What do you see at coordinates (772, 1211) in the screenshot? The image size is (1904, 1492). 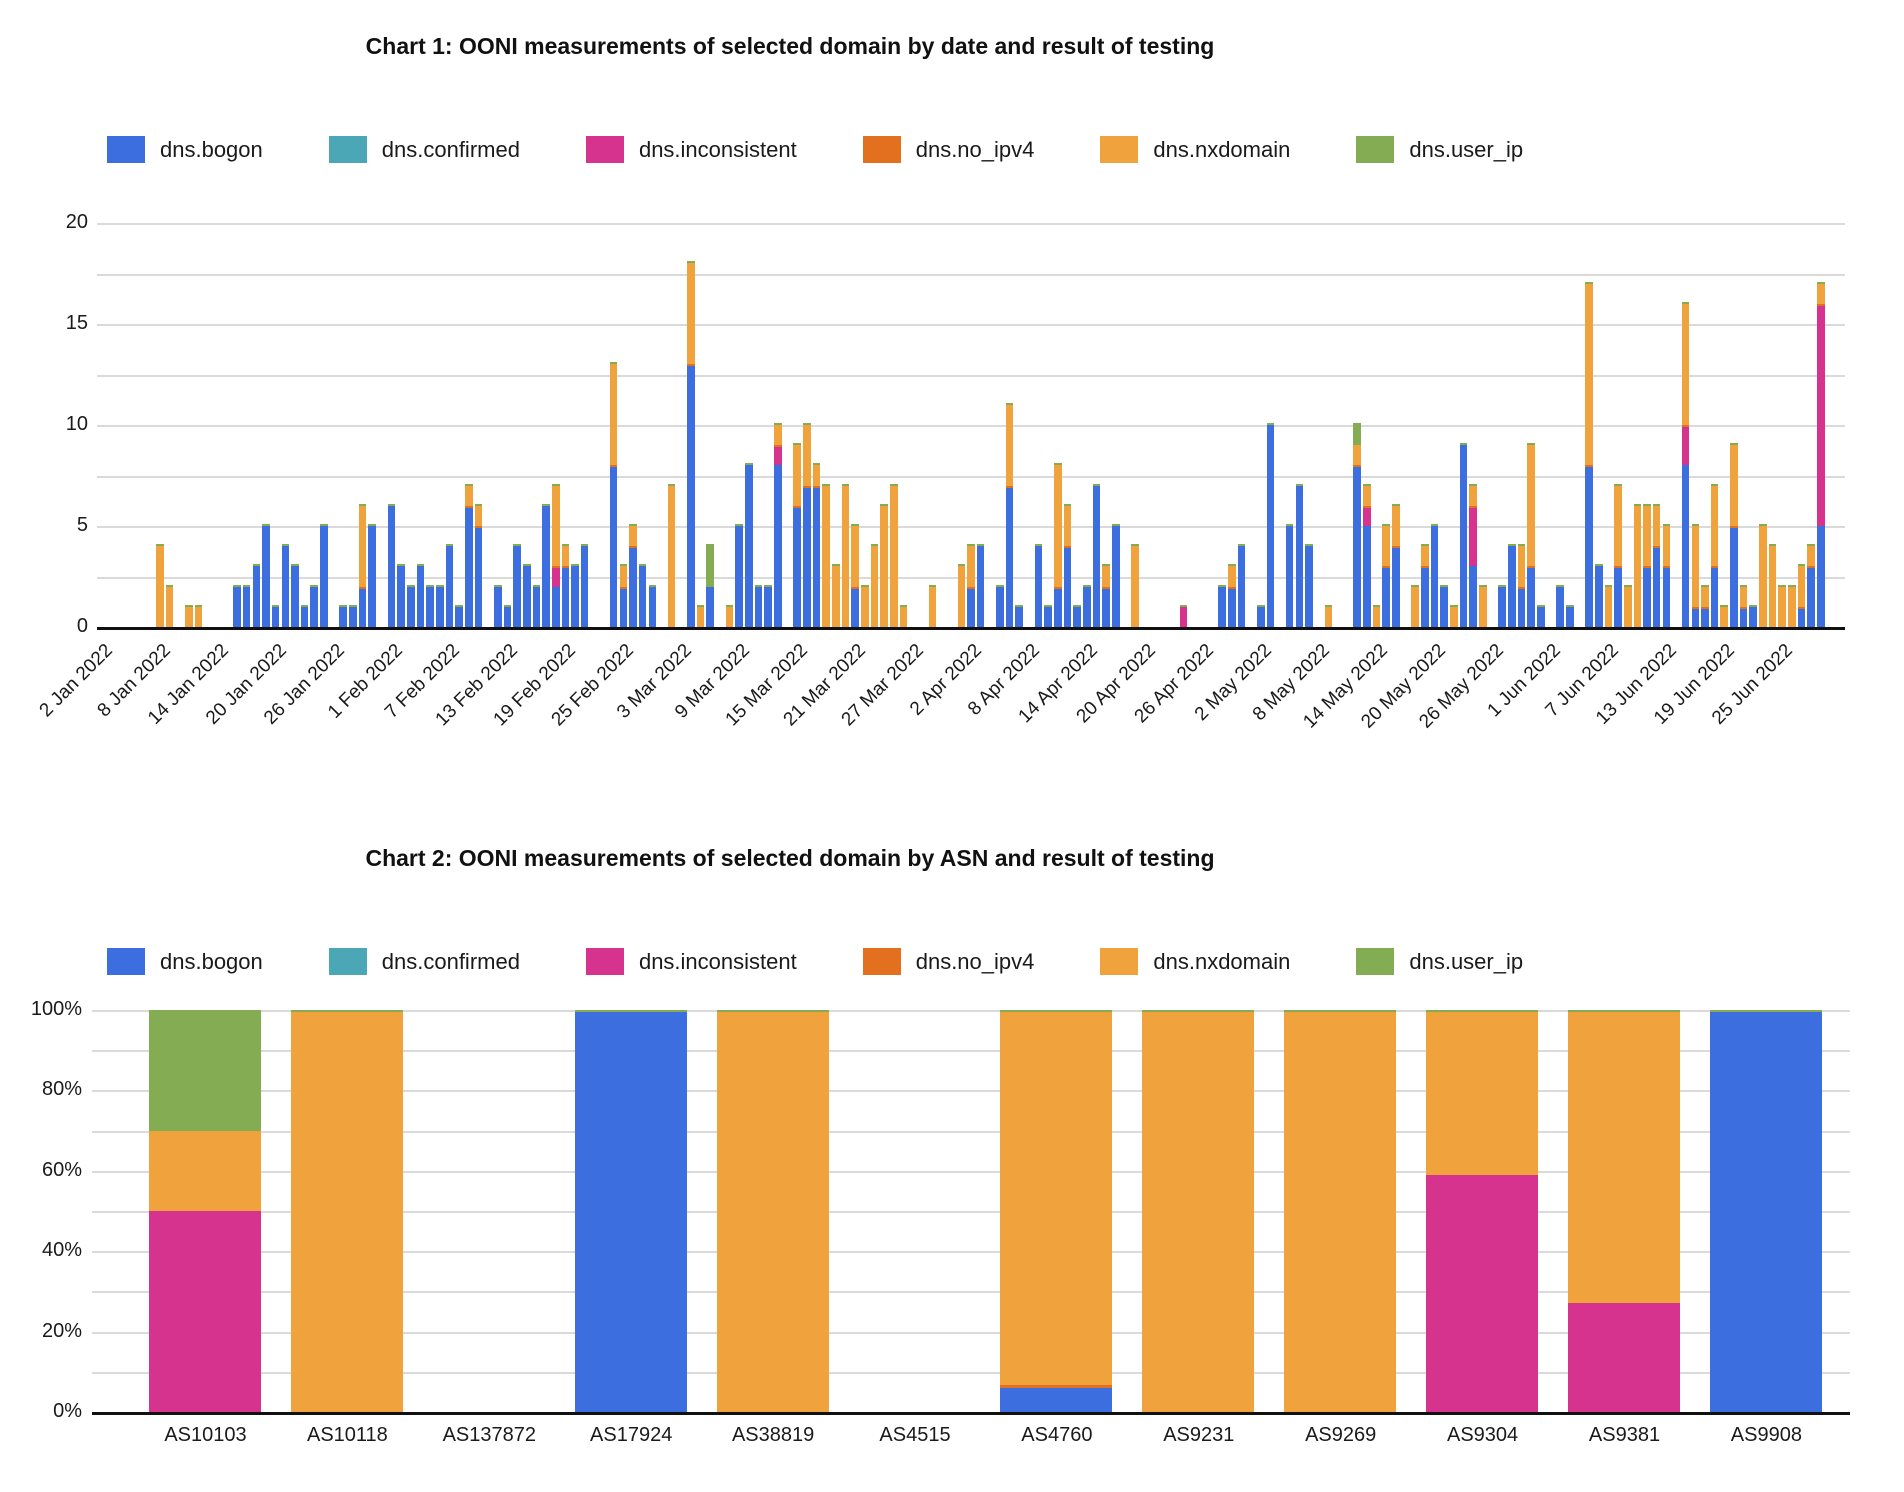 I see `column-AS38819` at bounding box center [772, 1211].